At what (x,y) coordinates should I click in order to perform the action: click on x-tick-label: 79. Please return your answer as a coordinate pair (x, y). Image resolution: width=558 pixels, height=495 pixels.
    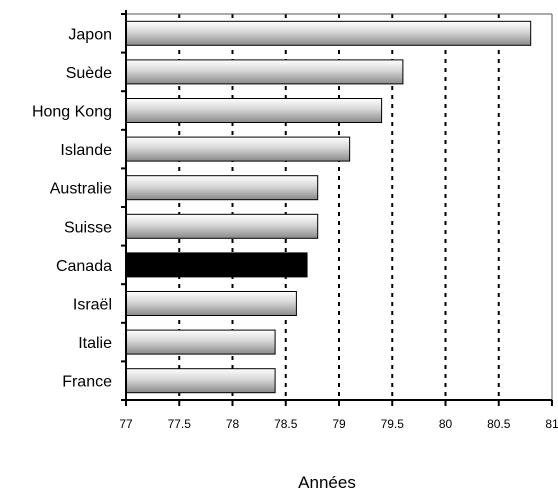
    Looking at the image, I should click on (339, 424).